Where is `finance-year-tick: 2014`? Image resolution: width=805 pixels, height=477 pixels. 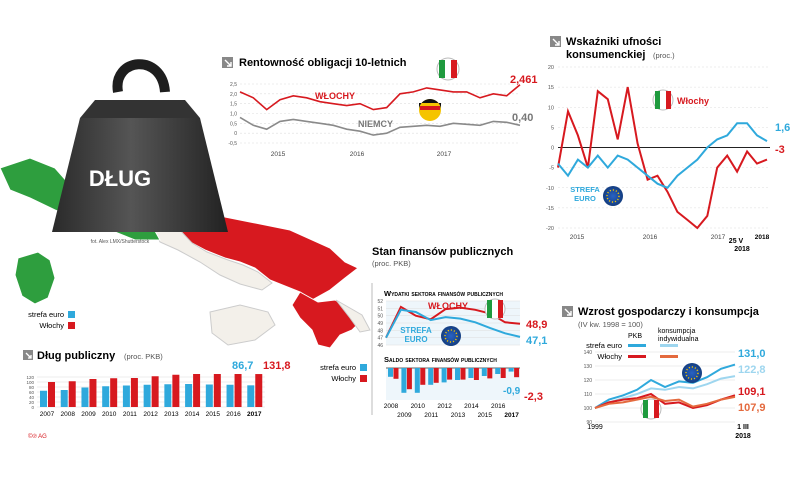
finance-year-tick: 2014 is located at coordinates (471, 406).